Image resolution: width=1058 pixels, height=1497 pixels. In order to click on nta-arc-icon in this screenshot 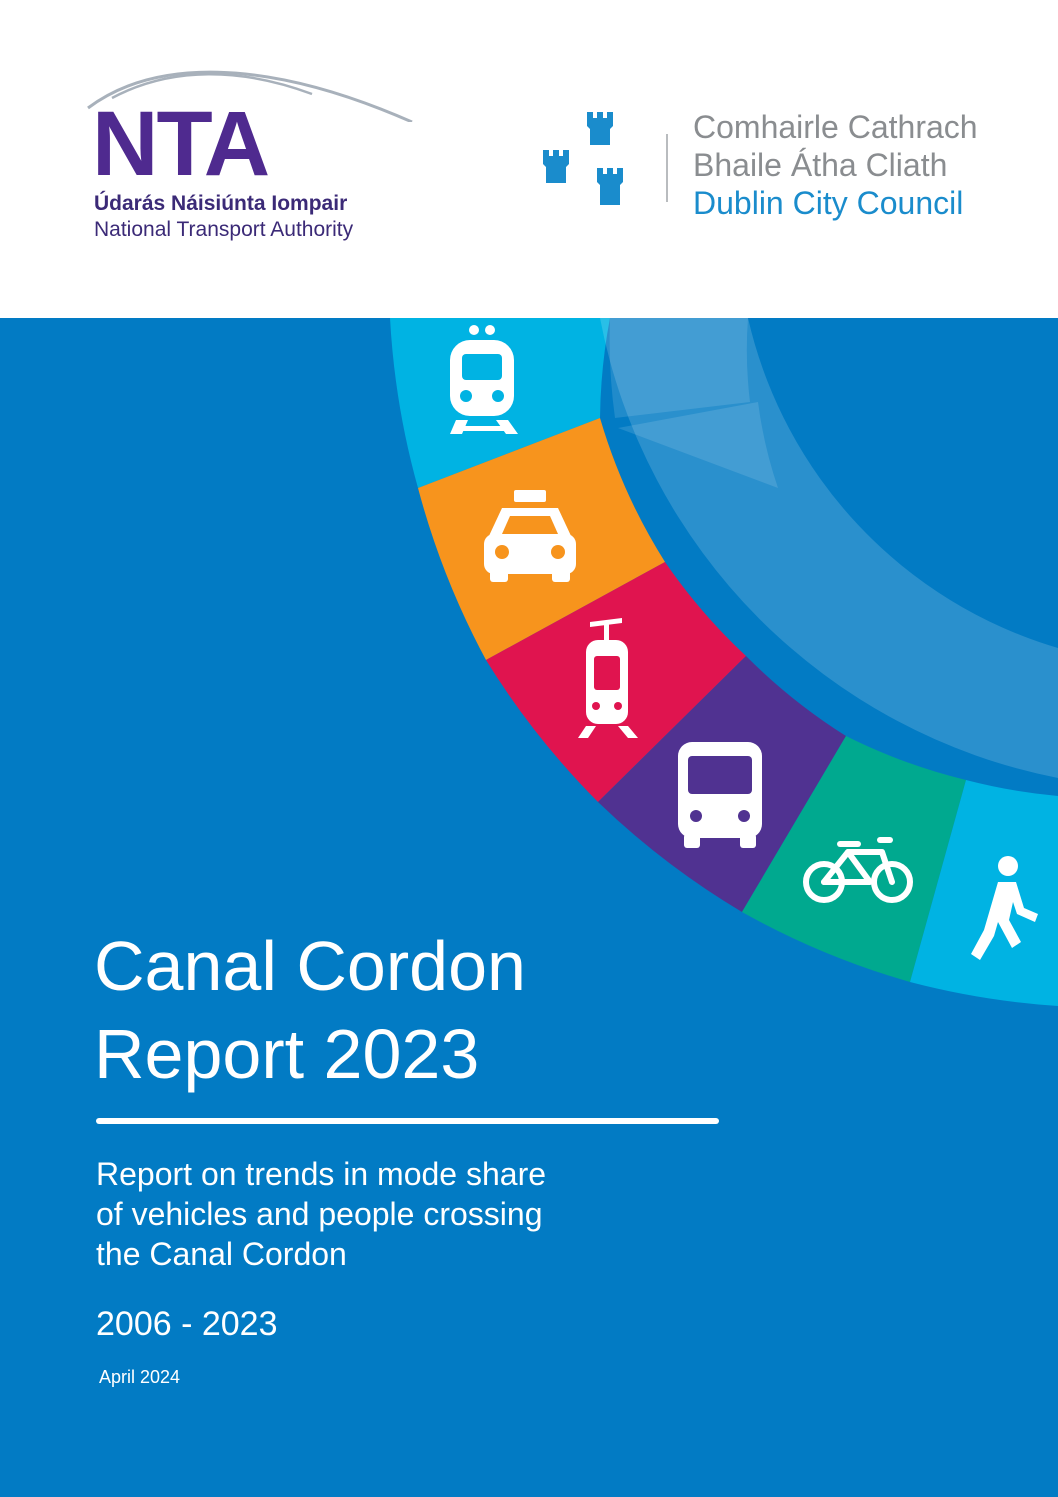, I will do `click(250, 96)`.